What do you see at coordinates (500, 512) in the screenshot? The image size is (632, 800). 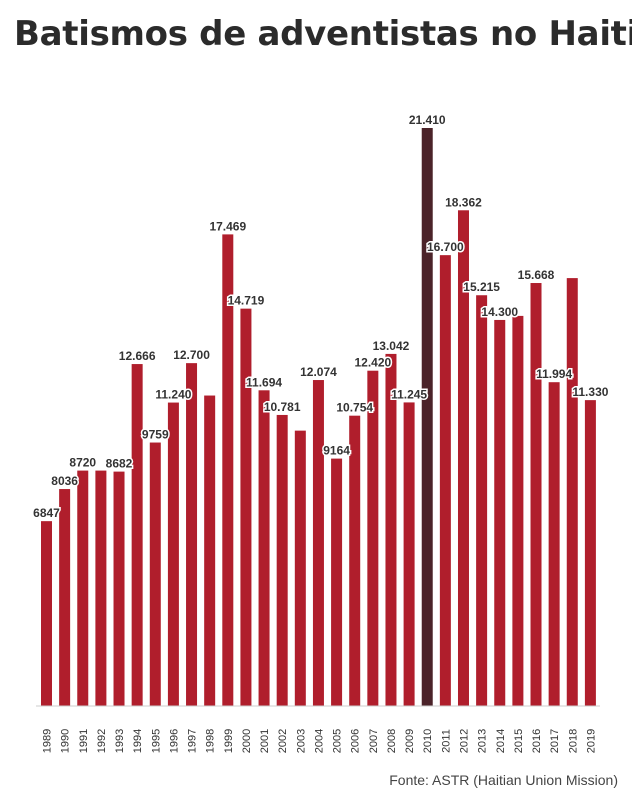 I see `bar-2014` at bounding box center [500, 512].